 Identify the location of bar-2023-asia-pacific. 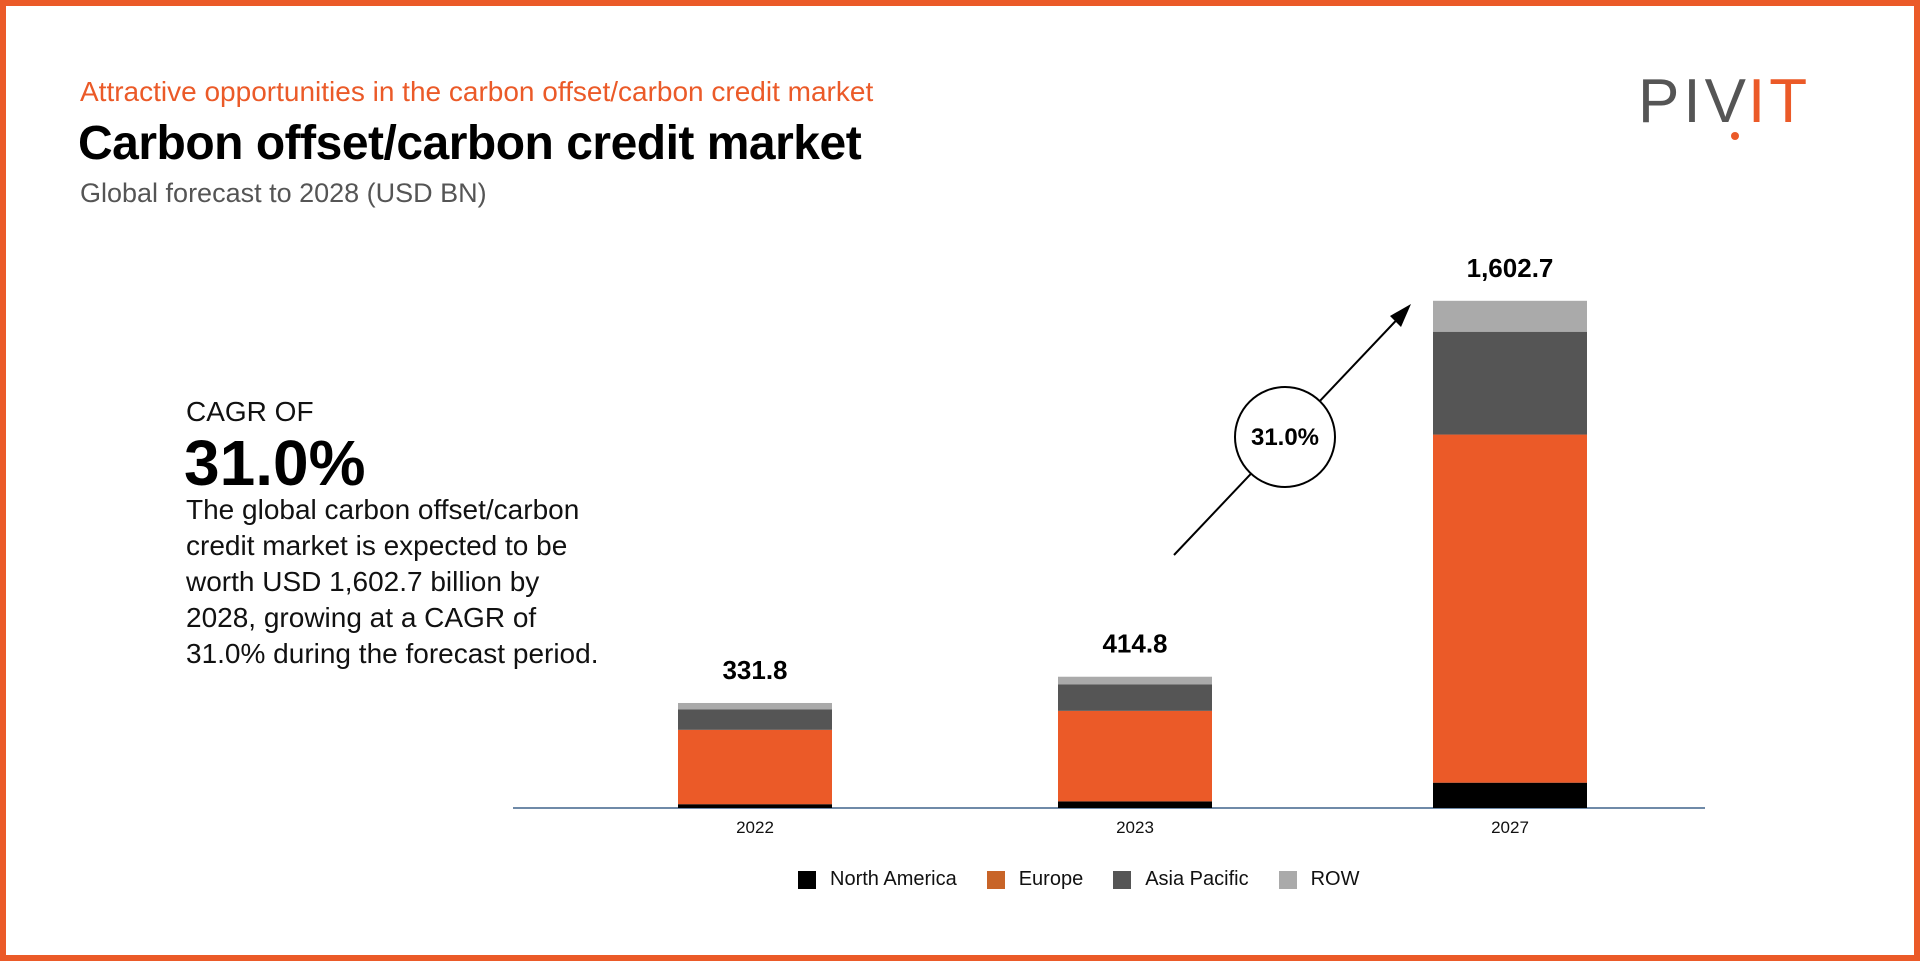
(1135, 697).